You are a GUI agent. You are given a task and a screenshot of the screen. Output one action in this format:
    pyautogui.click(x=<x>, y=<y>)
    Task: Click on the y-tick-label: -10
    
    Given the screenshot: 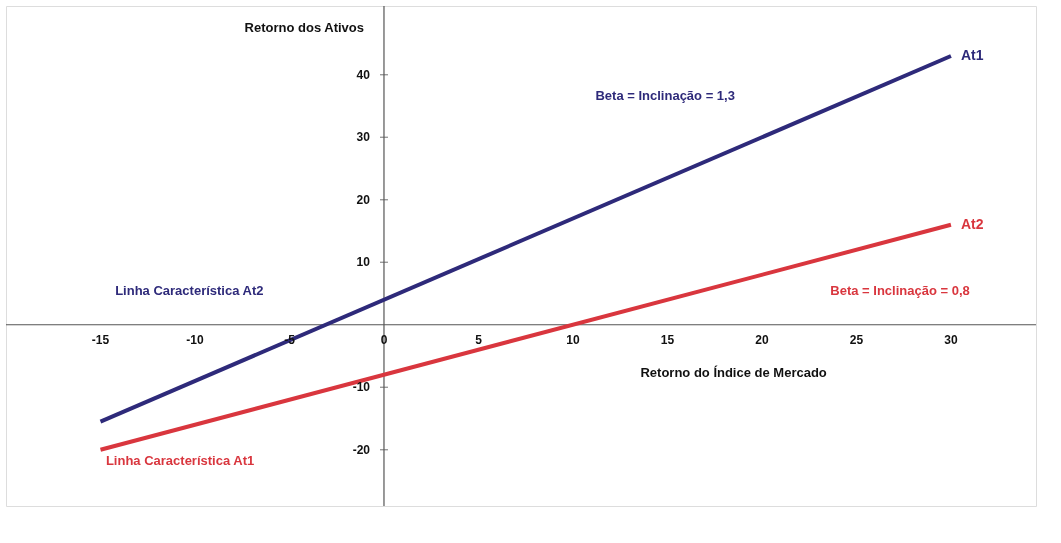 What is the action you would take?
    pyautogui.click(x=361, y=387)
    